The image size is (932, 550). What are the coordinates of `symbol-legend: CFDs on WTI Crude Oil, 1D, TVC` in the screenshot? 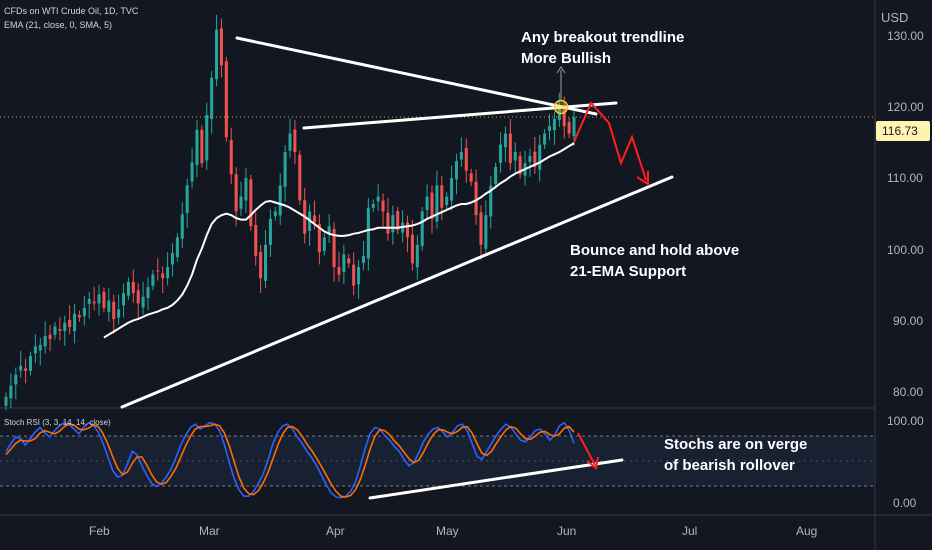 It's located at (71, 11).